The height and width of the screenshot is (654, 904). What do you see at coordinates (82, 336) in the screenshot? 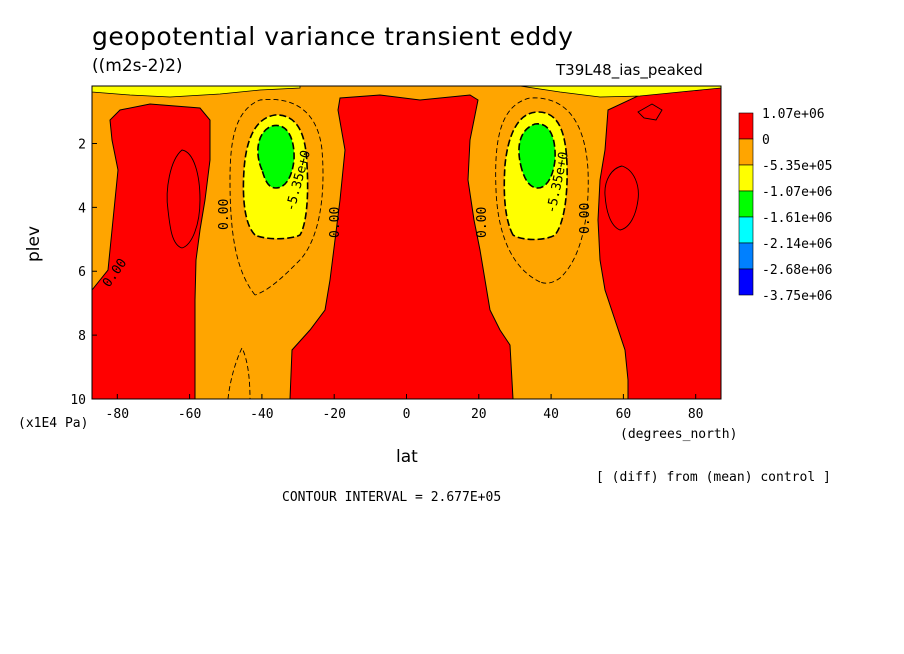
I see `y-tick-label: 8` at bounding box center [82, 336].